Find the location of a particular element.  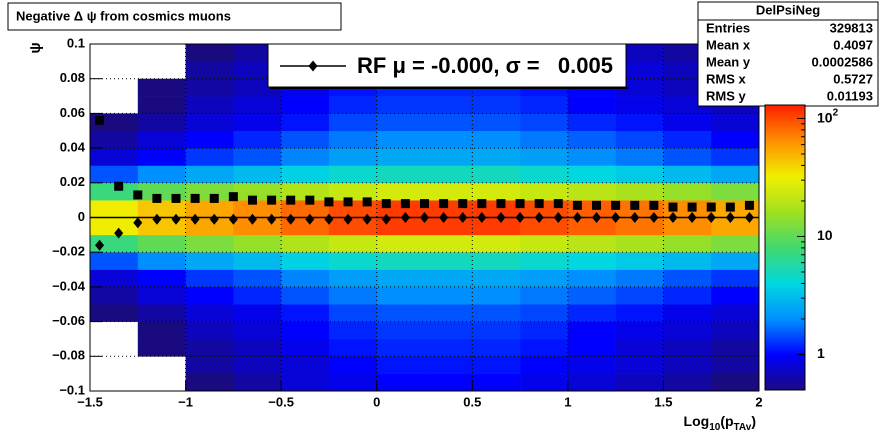

y-tick-label: 0.04 is located at coordinates (73, 147).